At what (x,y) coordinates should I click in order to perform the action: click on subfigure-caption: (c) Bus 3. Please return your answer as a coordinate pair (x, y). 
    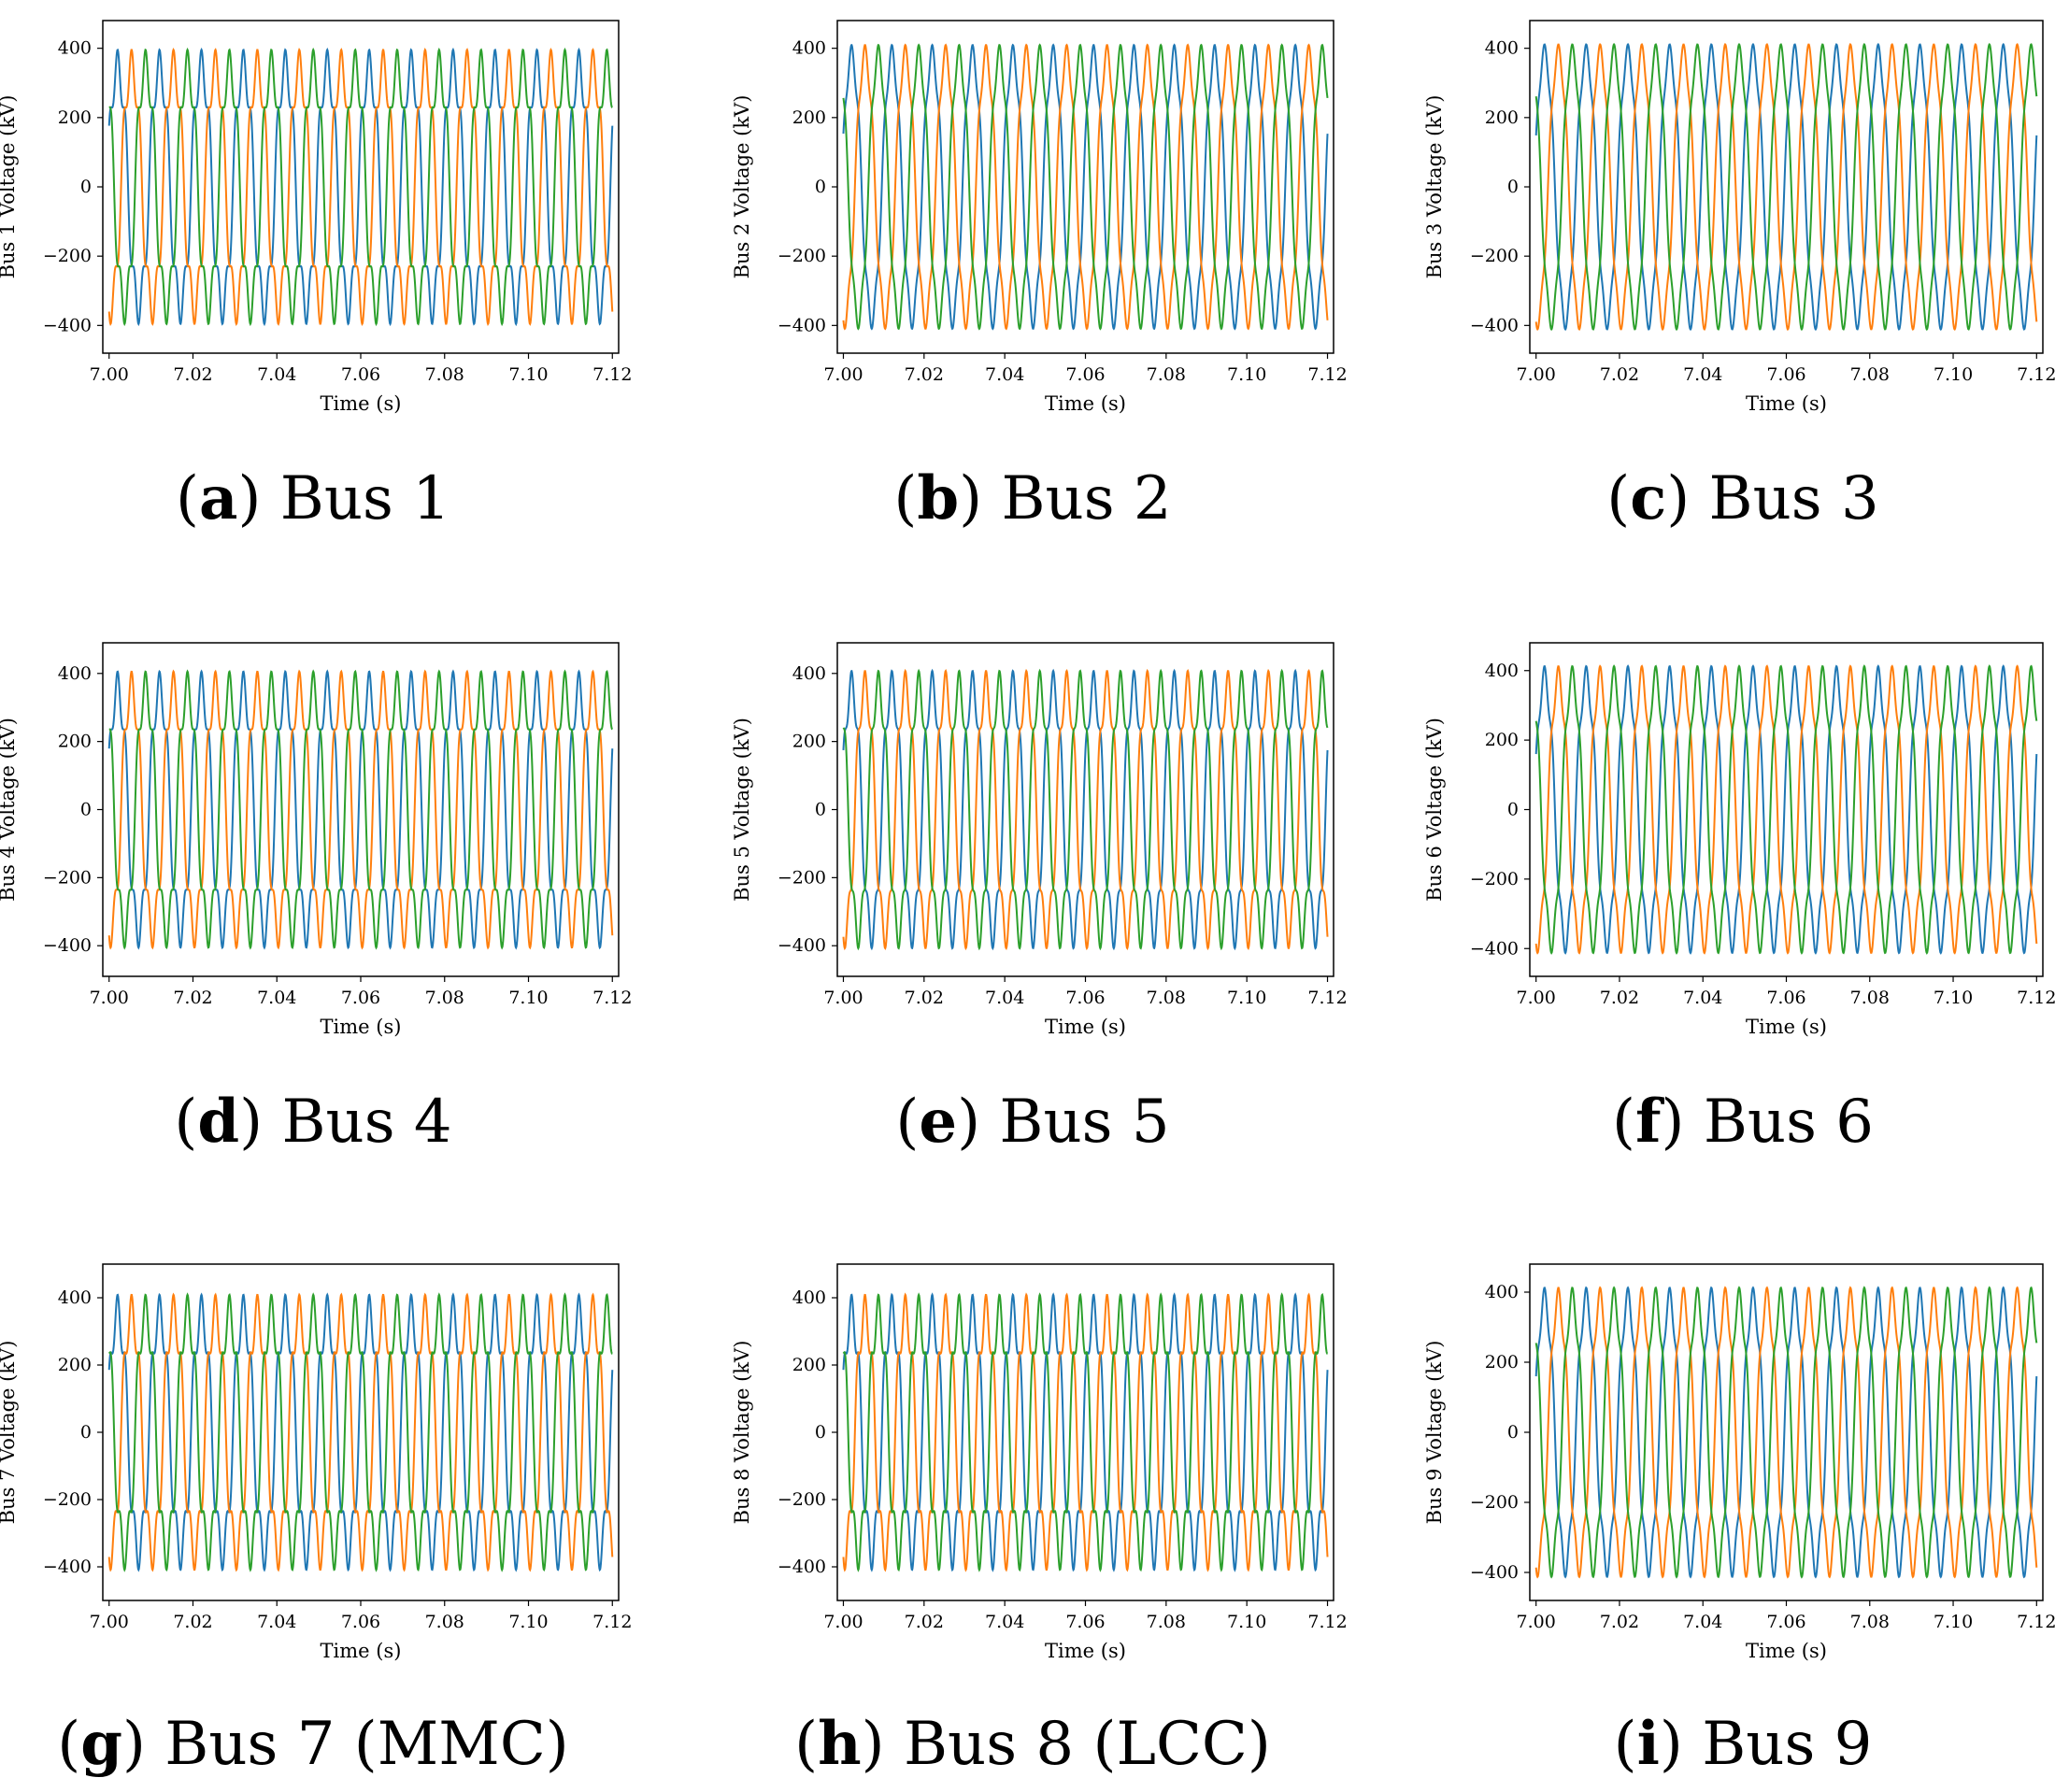
    Looking at the image, I should click on (1742, 498).